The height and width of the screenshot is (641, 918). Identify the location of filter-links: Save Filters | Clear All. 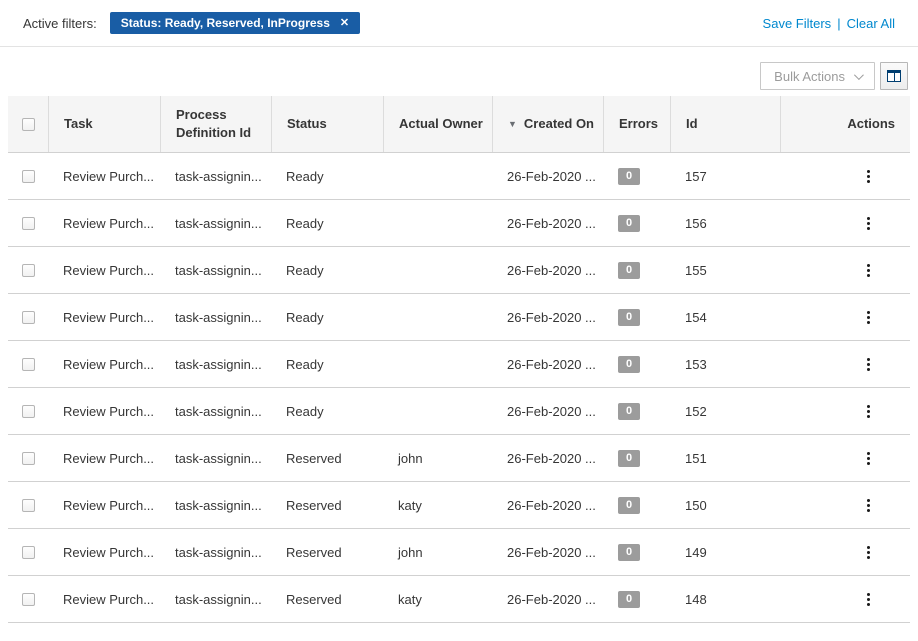
(829, 23).